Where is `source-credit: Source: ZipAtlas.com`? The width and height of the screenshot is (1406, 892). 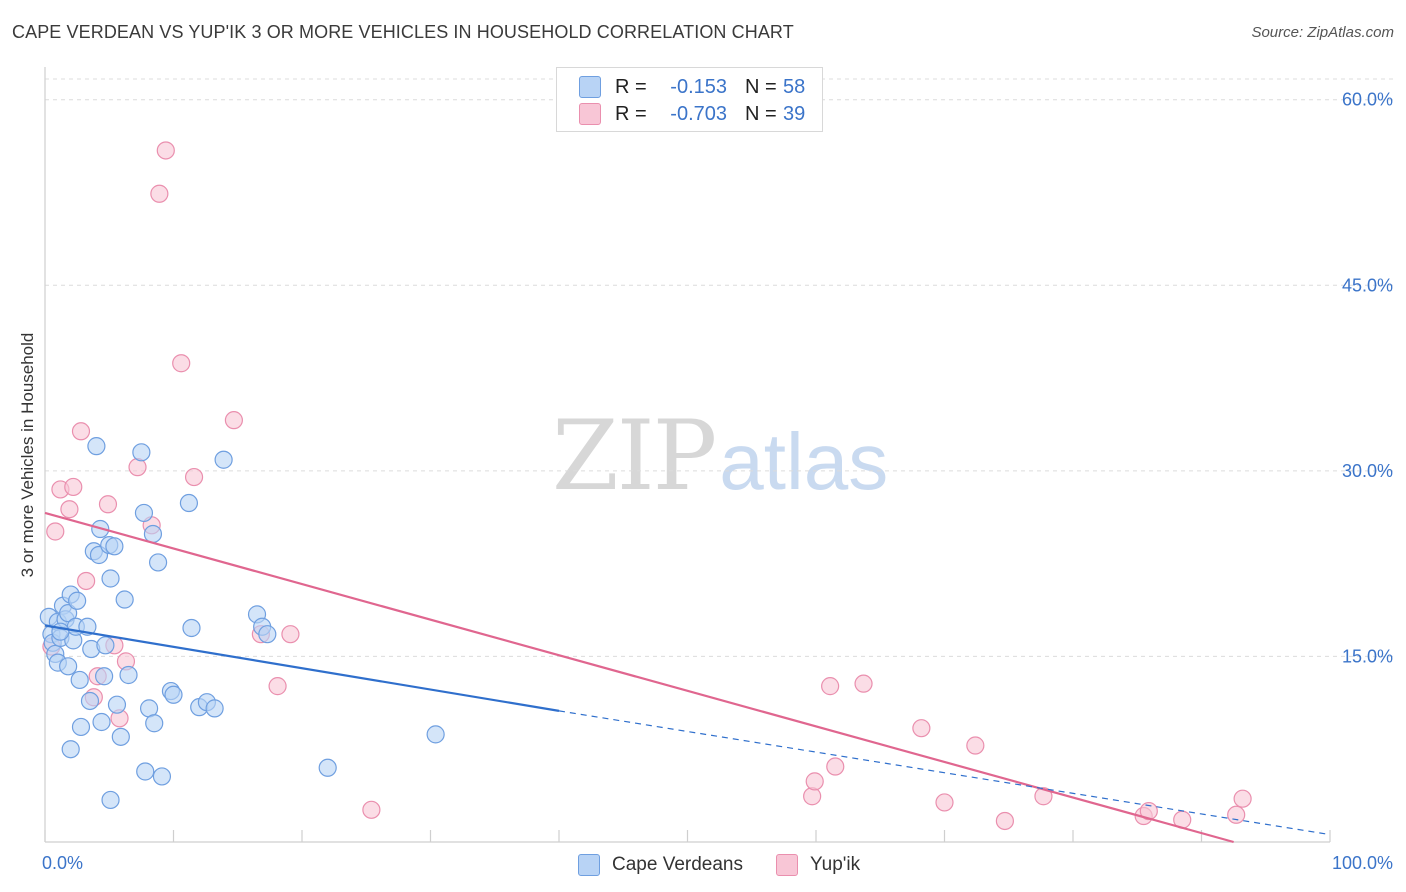 source-credit: Source: ZipAtlas.com is located at coordinates (1322, 32).